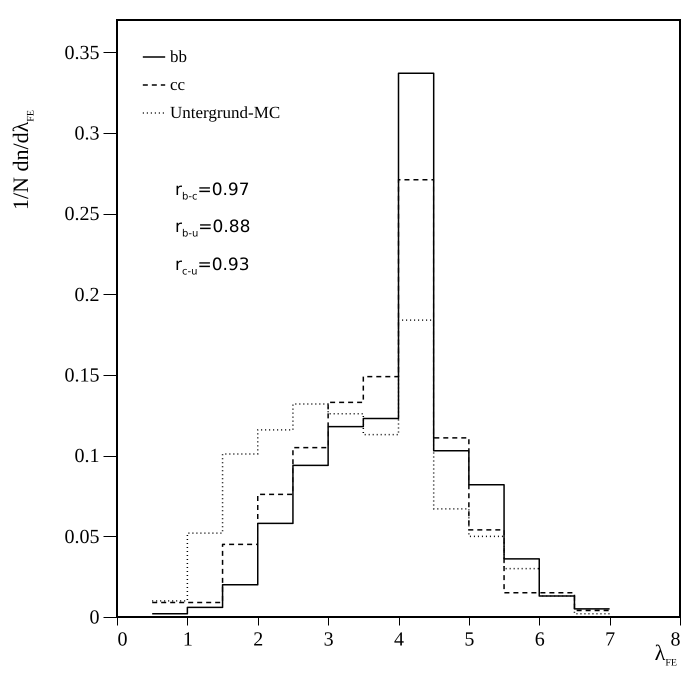 The width and height of the screenshot is (685, 682). What do you see at coordinates (469, 639) in the screenshot?
I see `x-tick-label: 5` at bounding box center [469, 639].